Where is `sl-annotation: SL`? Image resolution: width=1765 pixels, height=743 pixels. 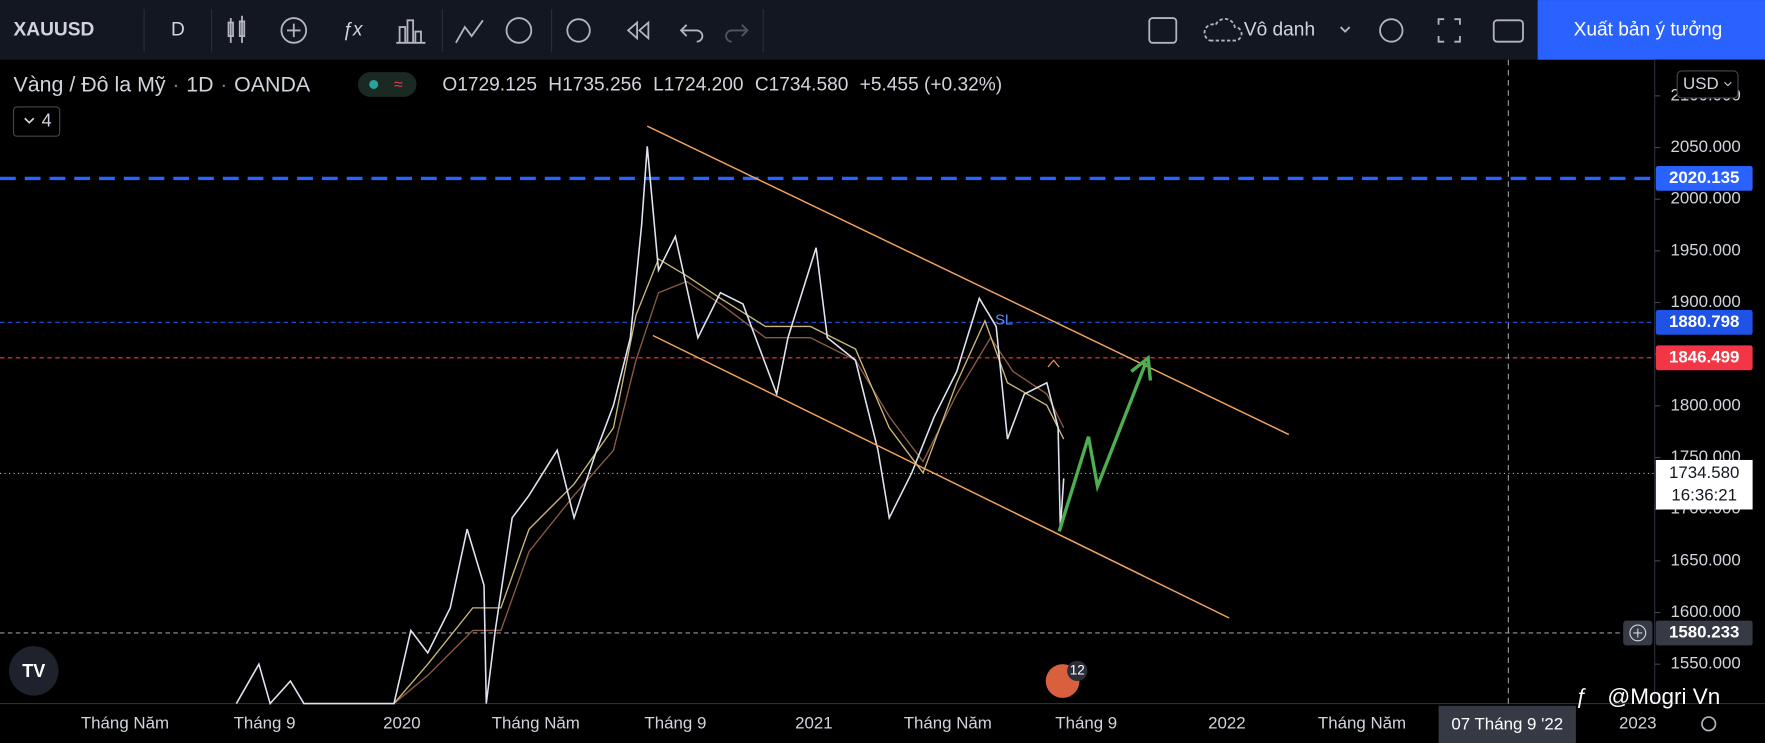
sl-annotation: SL is located at coordinates (1004, 321).